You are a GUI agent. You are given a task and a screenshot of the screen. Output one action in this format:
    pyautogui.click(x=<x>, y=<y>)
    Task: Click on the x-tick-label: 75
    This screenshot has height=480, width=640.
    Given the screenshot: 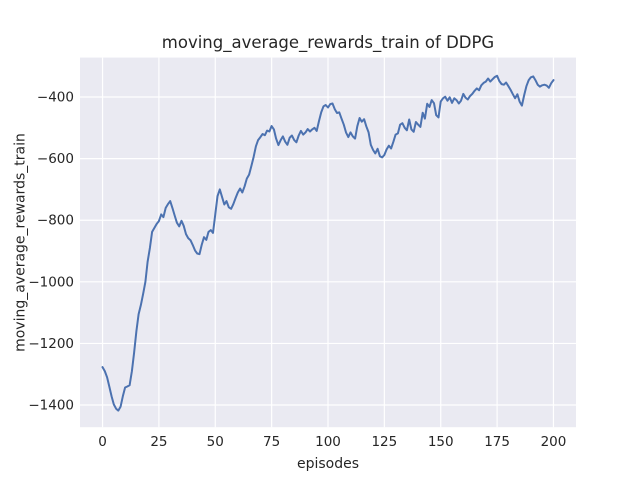 What is the action you would take?
    pyautogui.click(x=271, y=442)
    